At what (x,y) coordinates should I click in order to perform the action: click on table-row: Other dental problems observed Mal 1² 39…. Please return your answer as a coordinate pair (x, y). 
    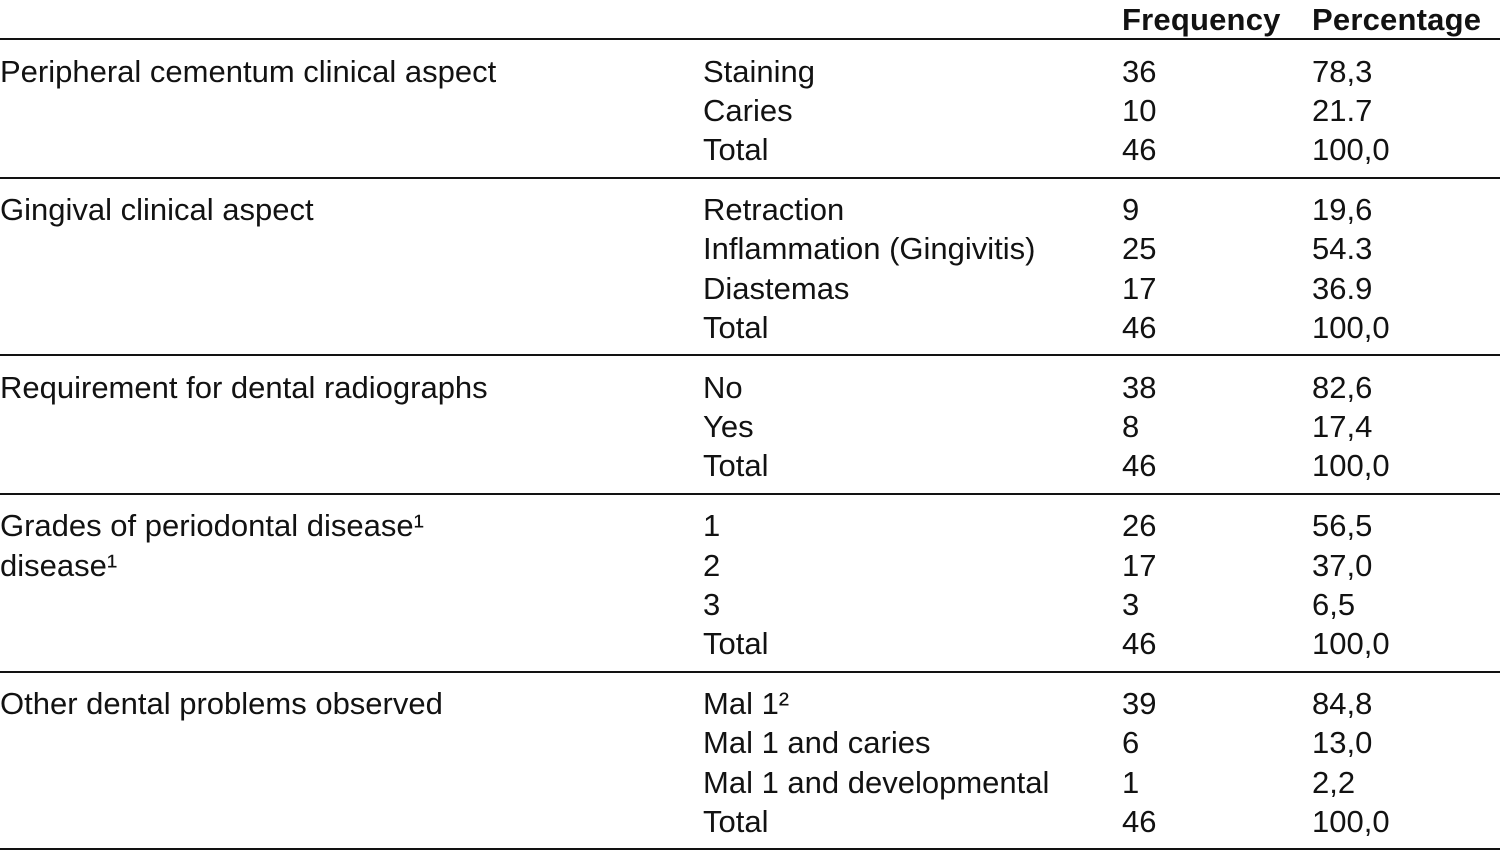
    Looking at the image, I should click on (750, 698).